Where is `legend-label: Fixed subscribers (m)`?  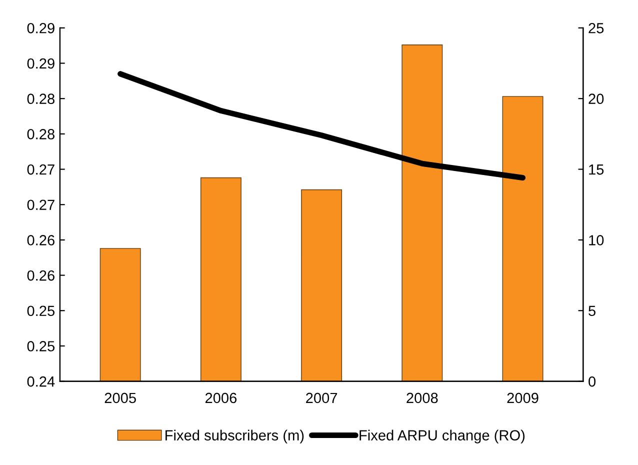 legend-label: Fixed subscribers (m) is located at coordinates (235, 437).